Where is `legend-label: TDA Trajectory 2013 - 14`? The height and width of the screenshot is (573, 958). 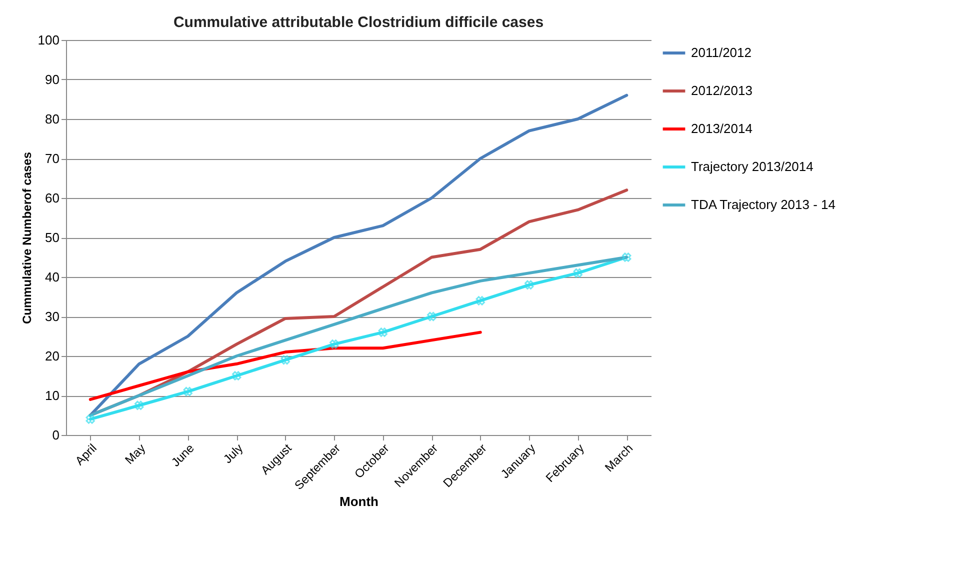 legend-label: TDA Trajectory 2013 - 14 is located at coordinates (763, 204).